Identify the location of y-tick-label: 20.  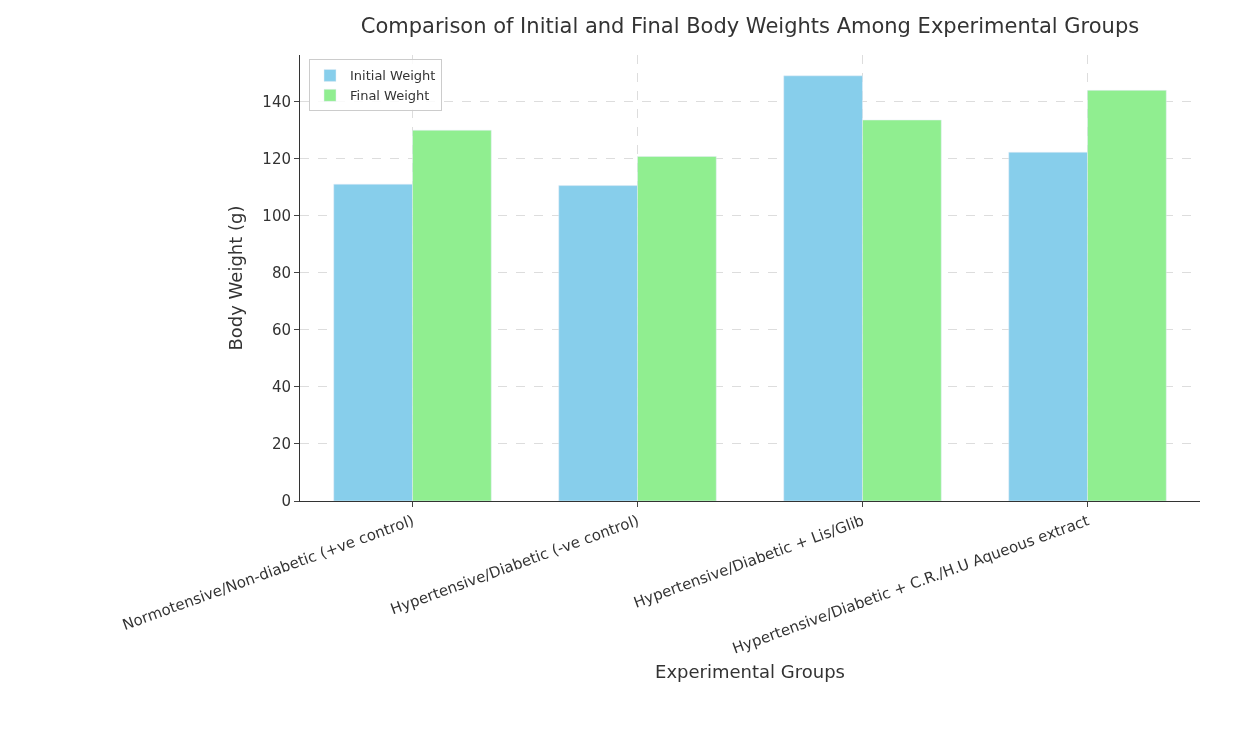
(281, 444).